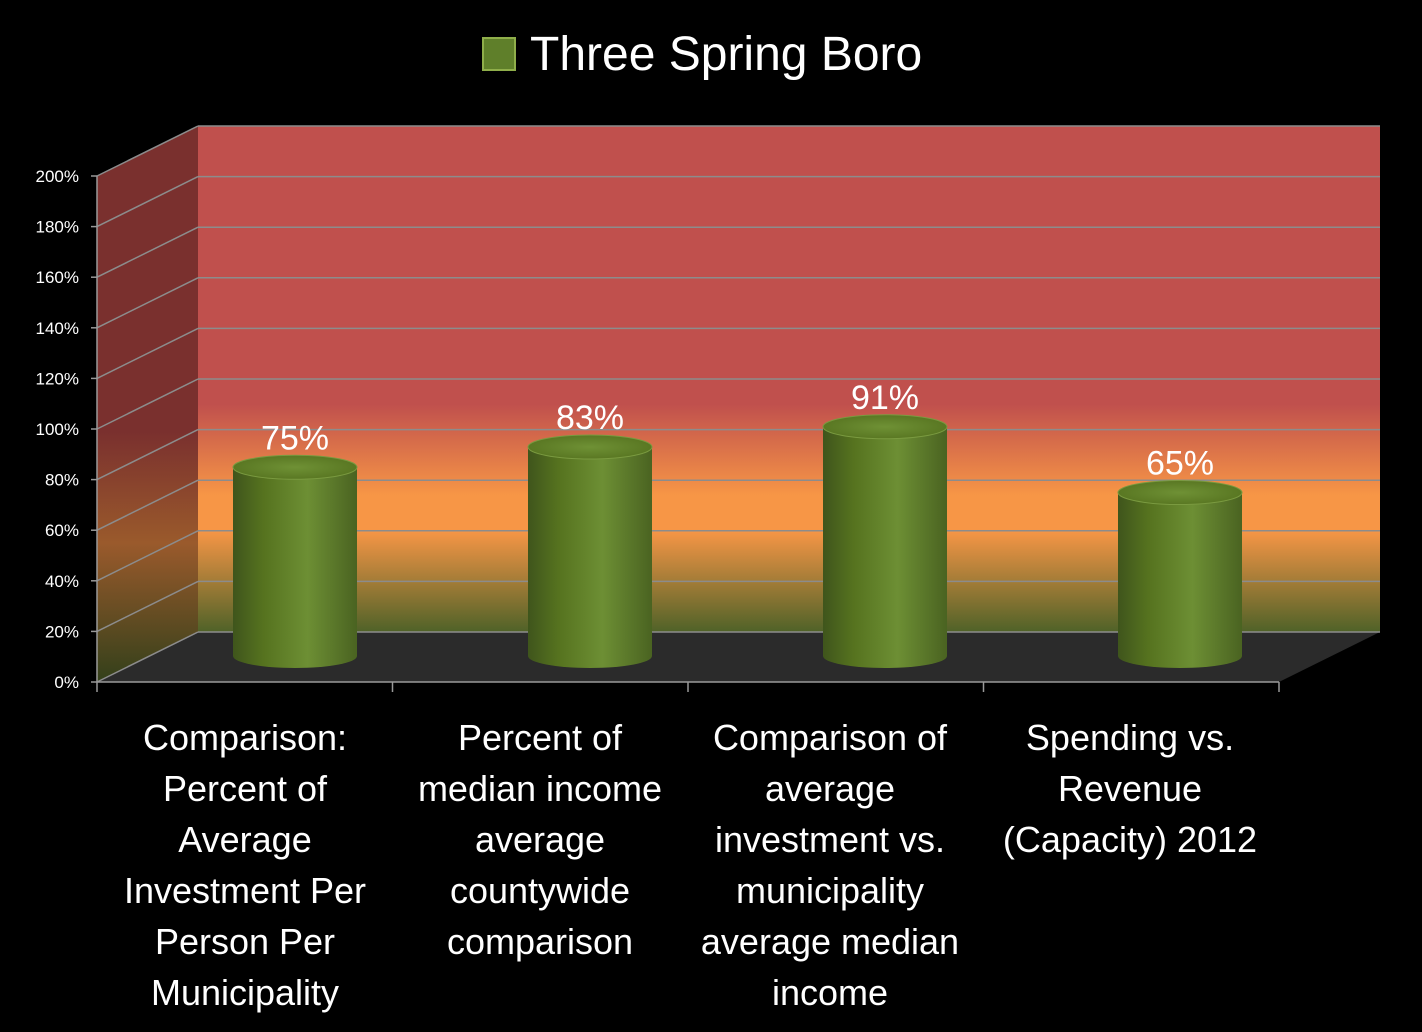 The image size is (1422, 1032). I want to click on bar: 83%, so click(590, 533).